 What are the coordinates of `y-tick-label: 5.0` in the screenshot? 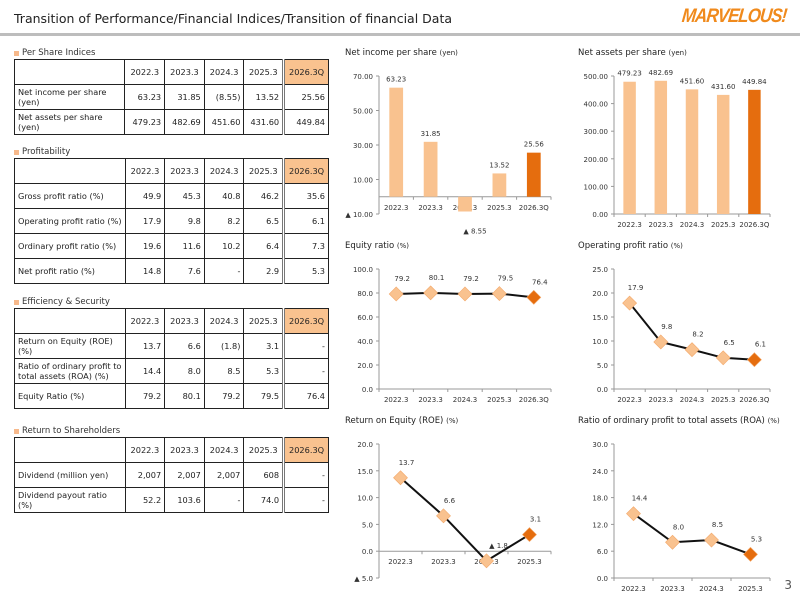 It's located at (602, 366).